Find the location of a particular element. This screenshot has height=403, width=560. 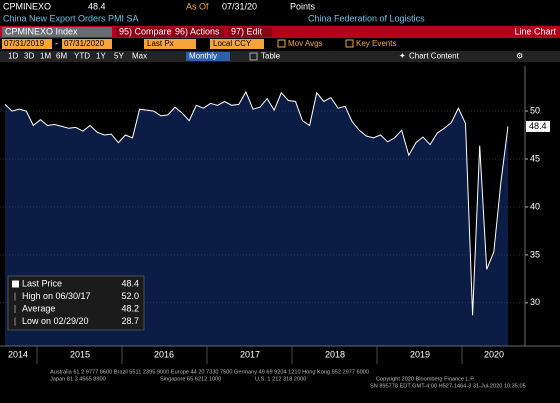

x-tick-label: 2016 is located at coordinates (164, 354).